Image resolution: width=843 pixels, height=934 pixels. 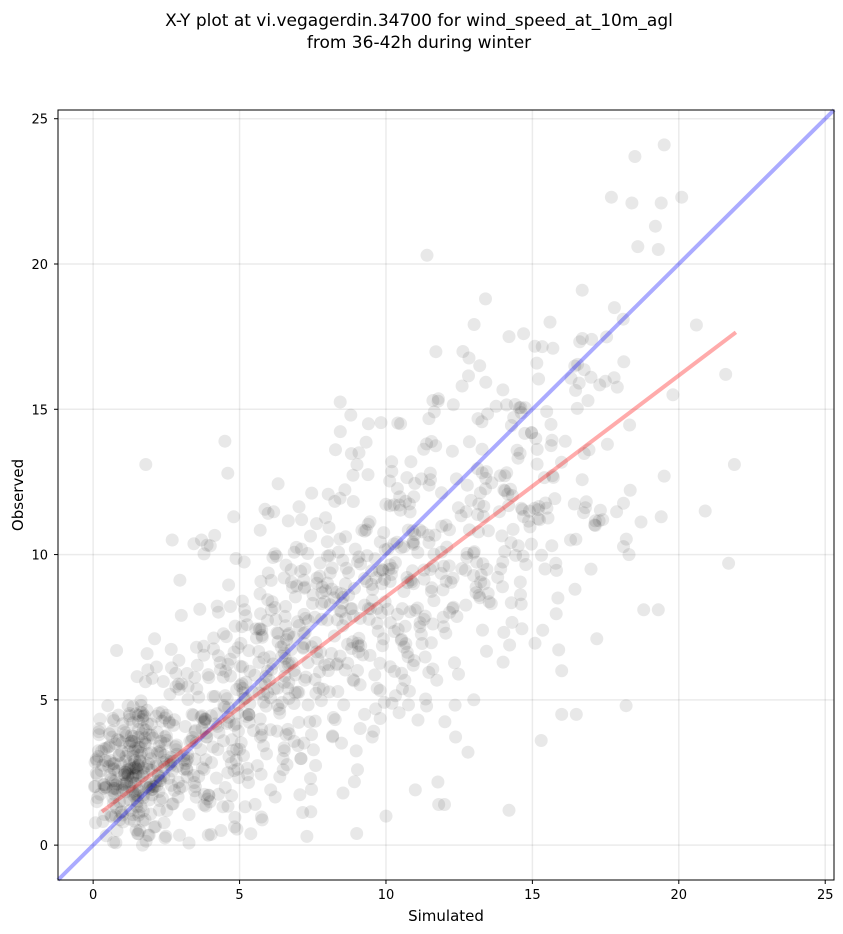 I want to click on y-tick-label: 15, so click(x=39, y=410).